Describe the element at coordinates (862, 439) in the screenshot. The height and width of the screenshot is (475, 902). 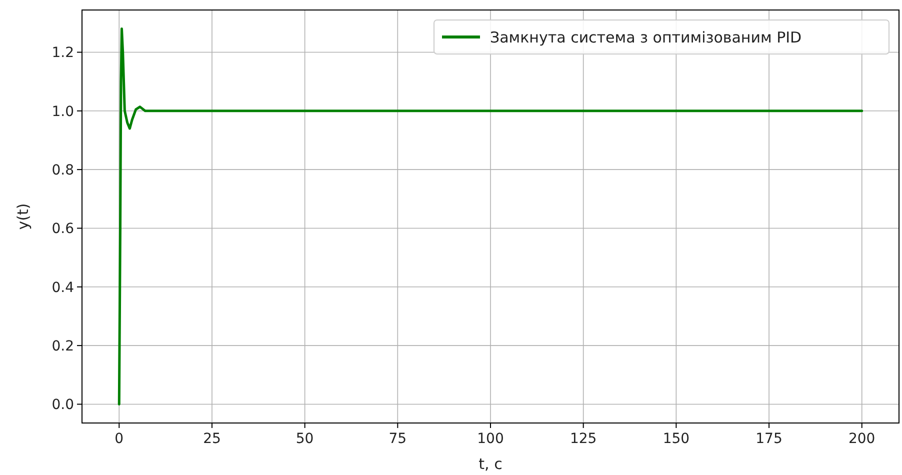
I see `x-tick-label: 200` at that location.